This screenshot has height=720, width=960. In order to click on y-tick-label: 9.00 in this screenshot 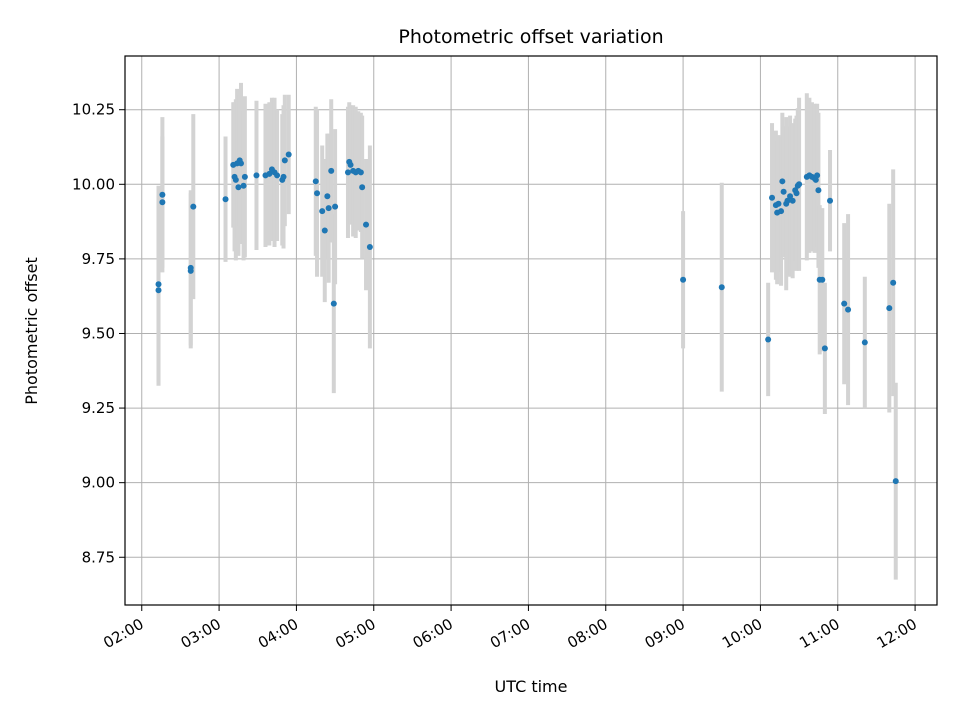, I will do `click(98, 483)`.